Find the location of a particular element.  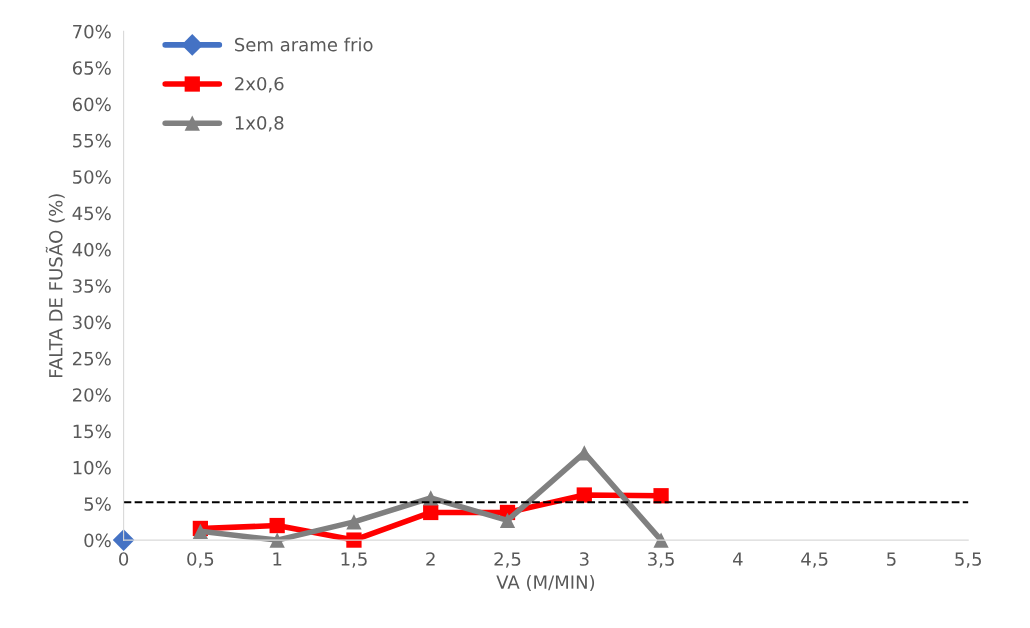

x-tick-label: 3,5 is located at coordinates (661, 560).